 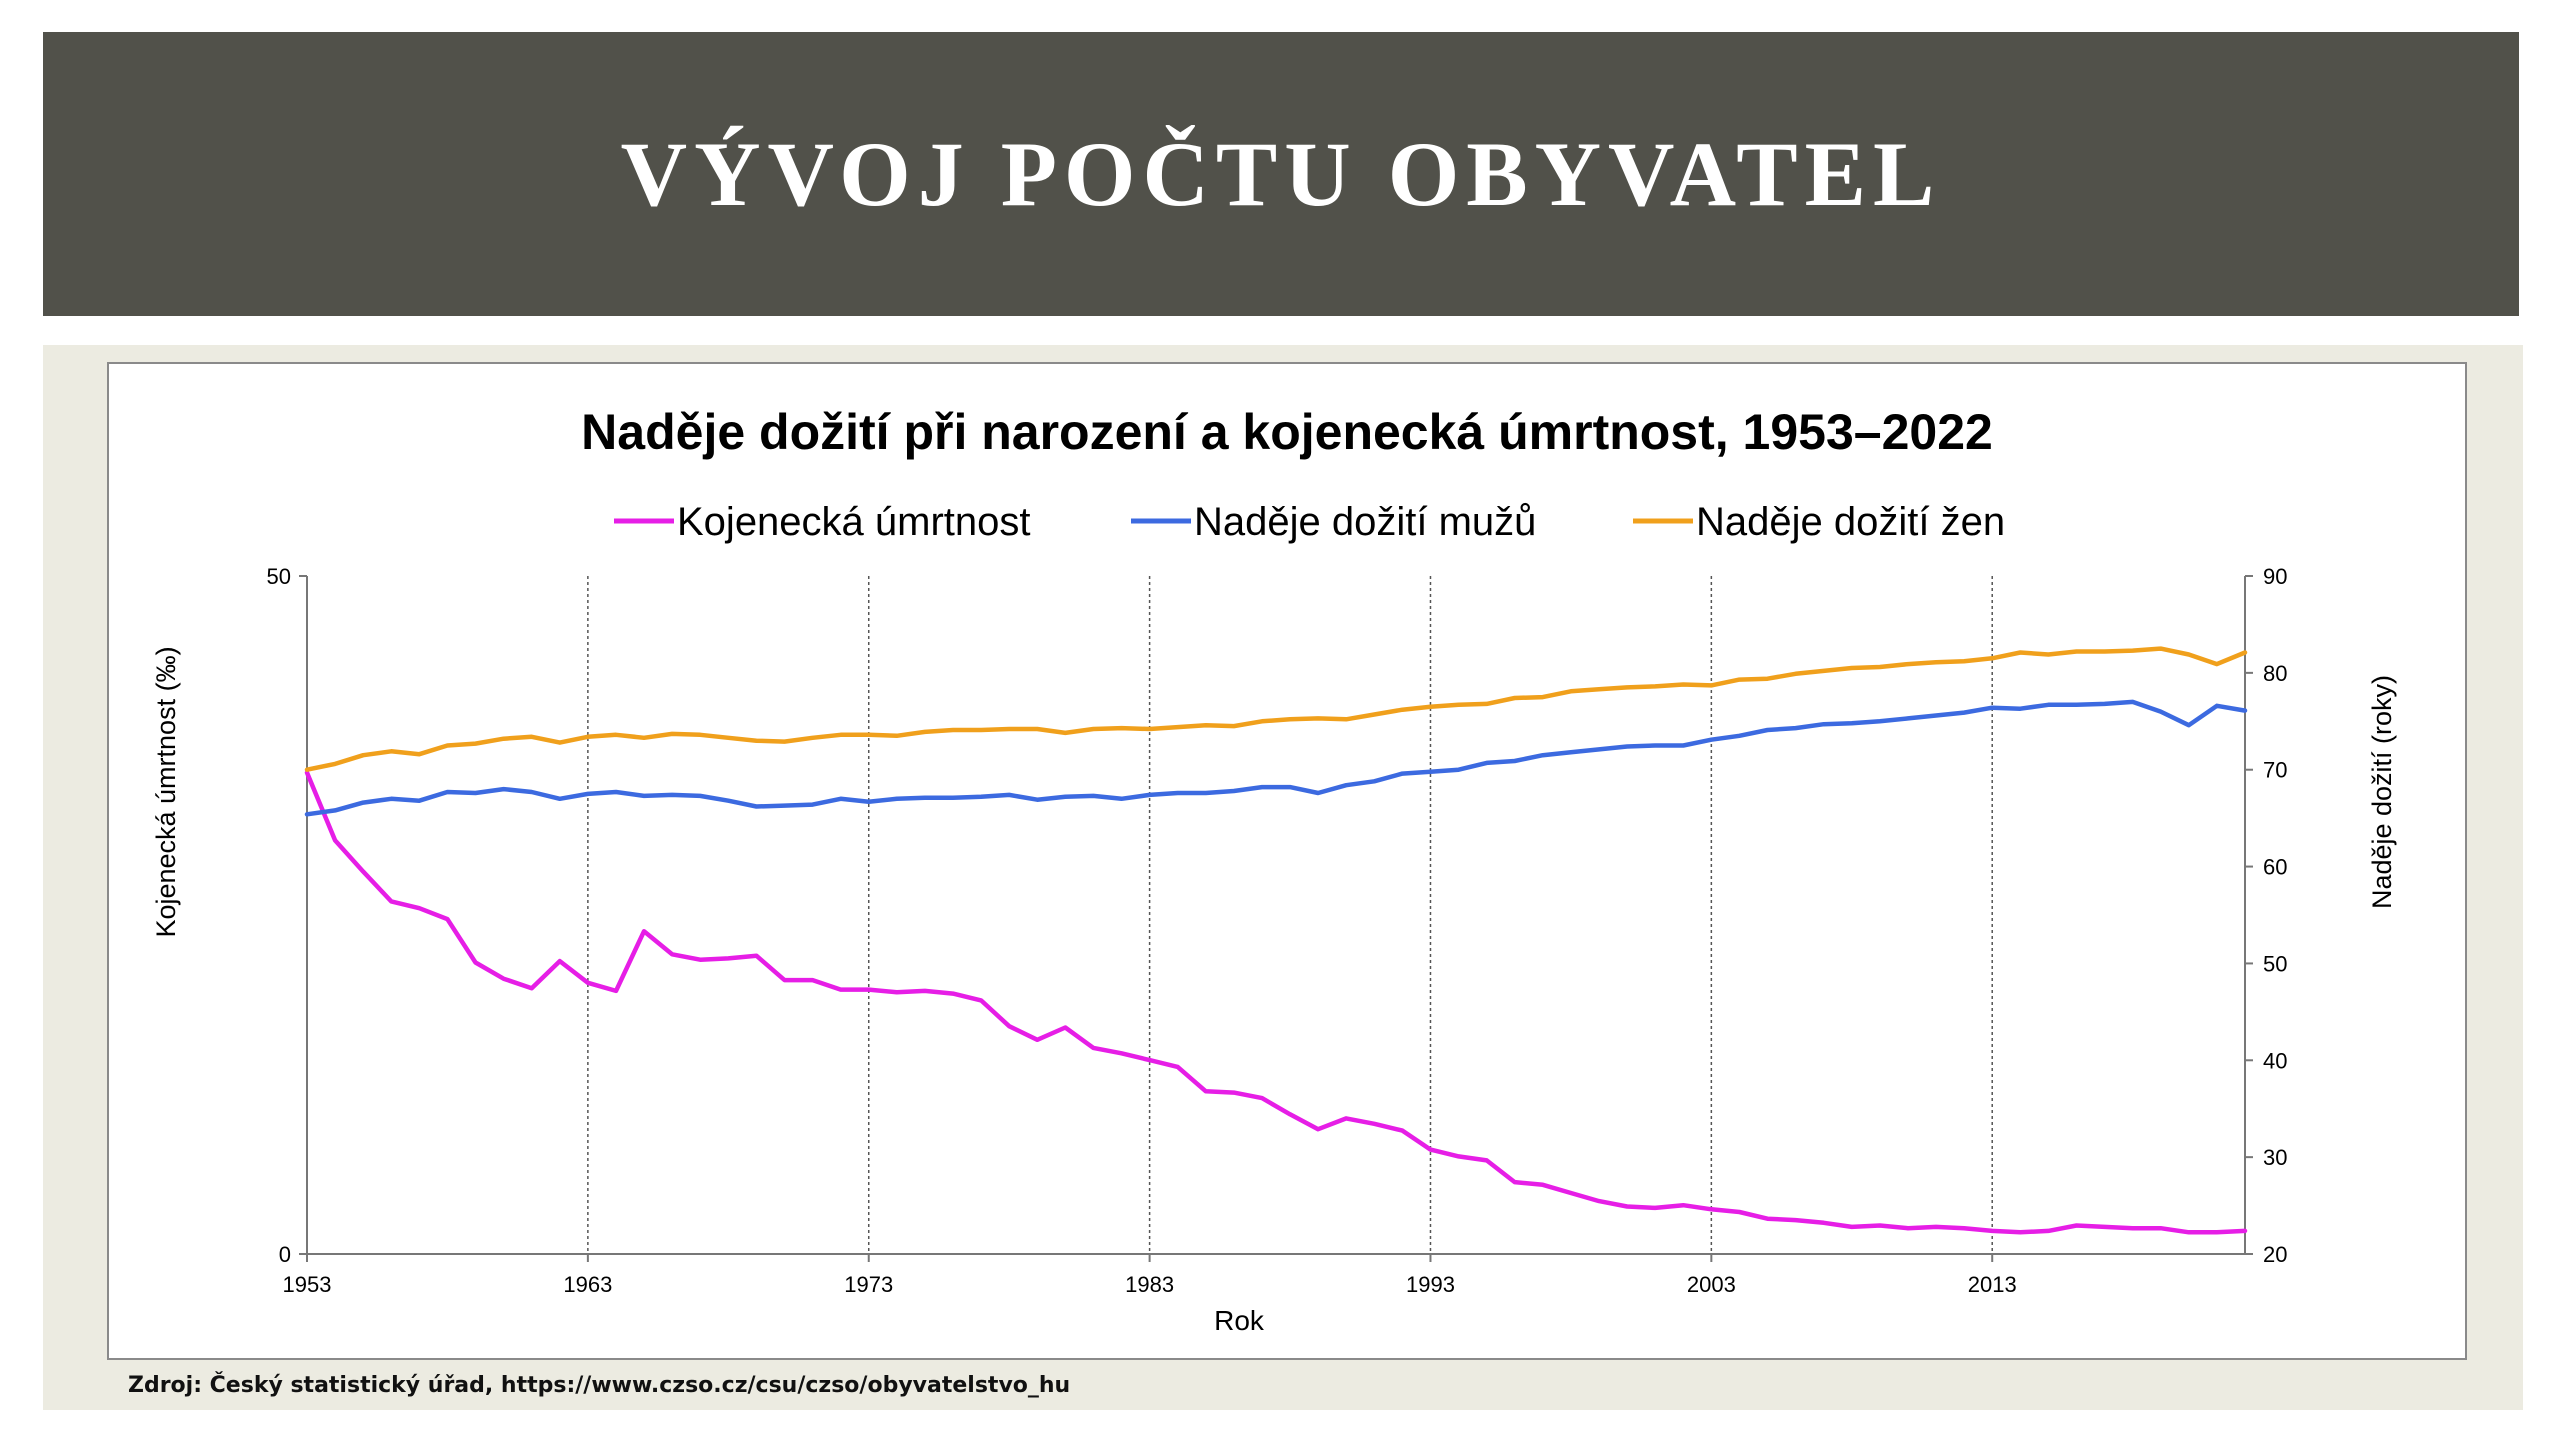 What do you see at coordinates (307, 1284) in the screenshot?
I see `x-tick-label-1953: 1953` at bounding box center [307, 1284].